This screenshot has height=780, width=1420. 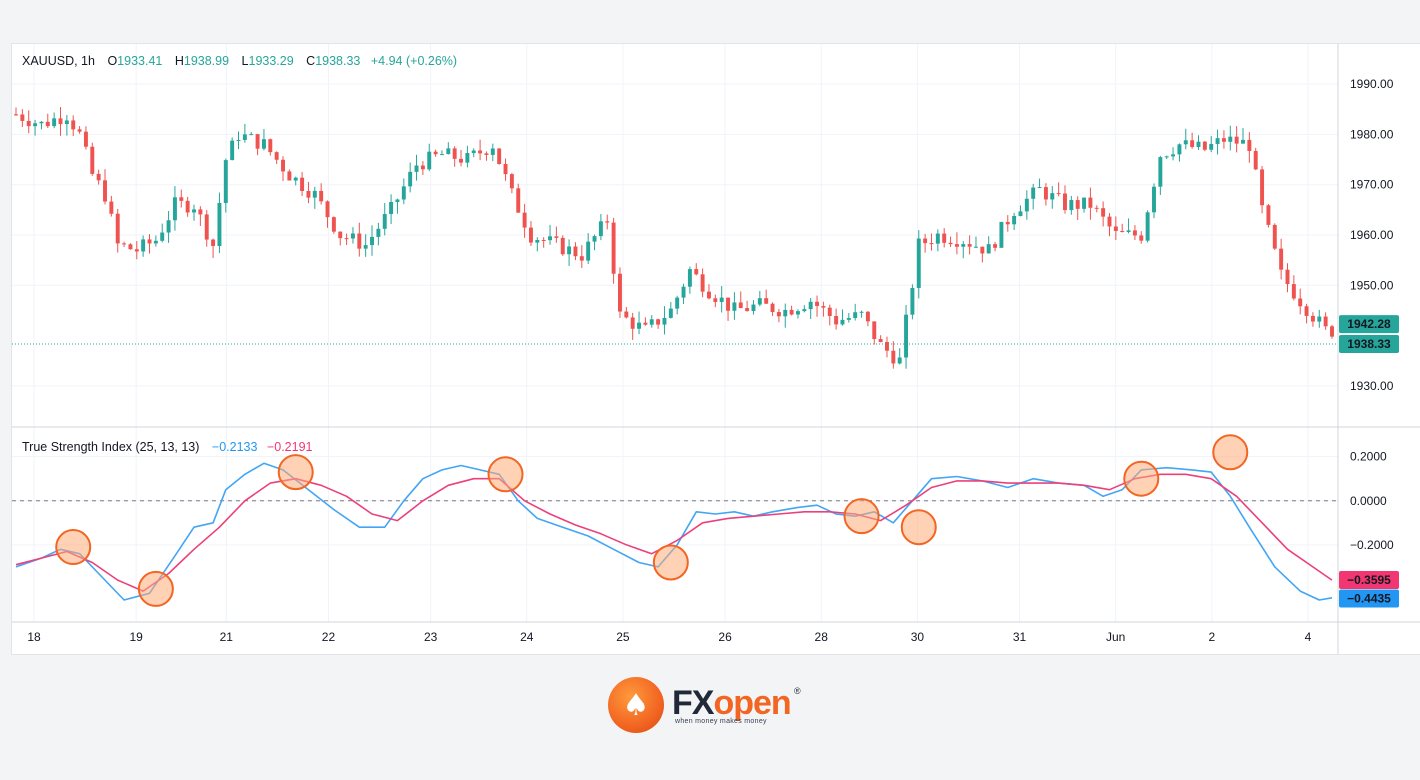 I want to click on time-tick-label: 22, so click(x=329, y=637).